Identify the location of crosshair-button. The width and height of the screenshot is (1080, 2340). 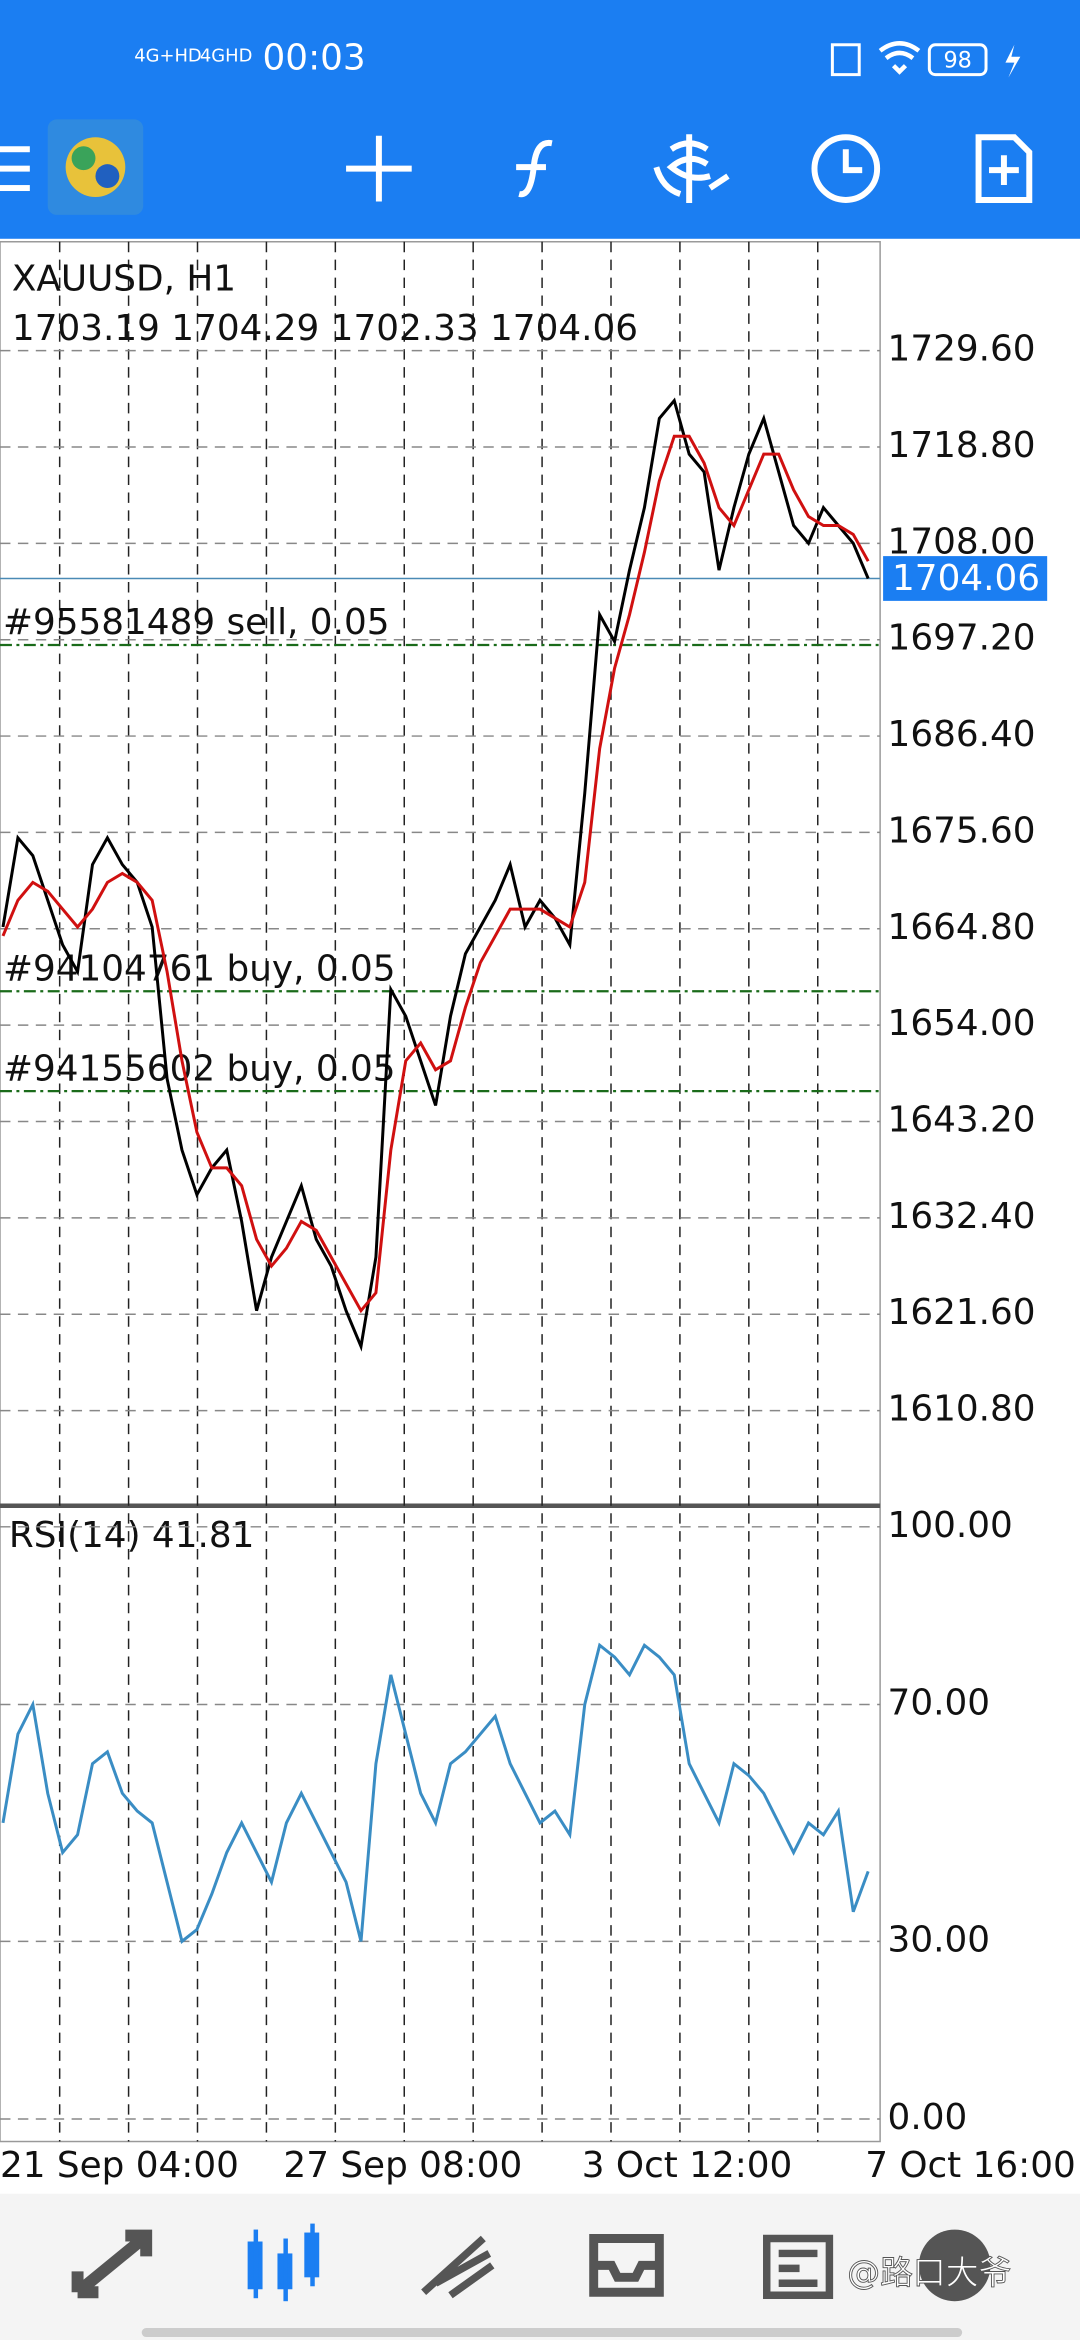
(379, 168).